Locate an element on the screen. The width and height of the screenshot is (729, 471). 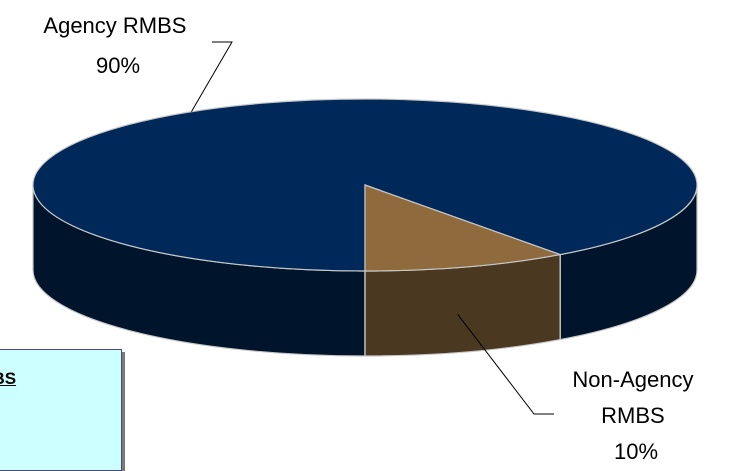
legend-panel-text: RMBS is located at coordinates (8, 378).